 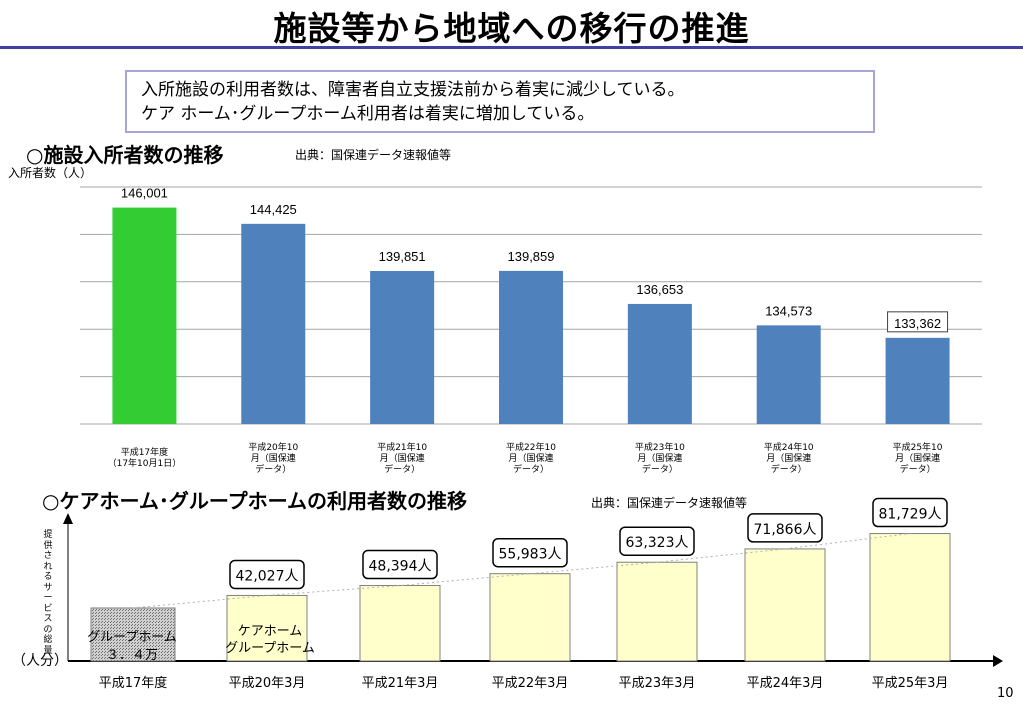 I want to click on chart1-category-label: 平成24年10, so click(x=789, y=447).